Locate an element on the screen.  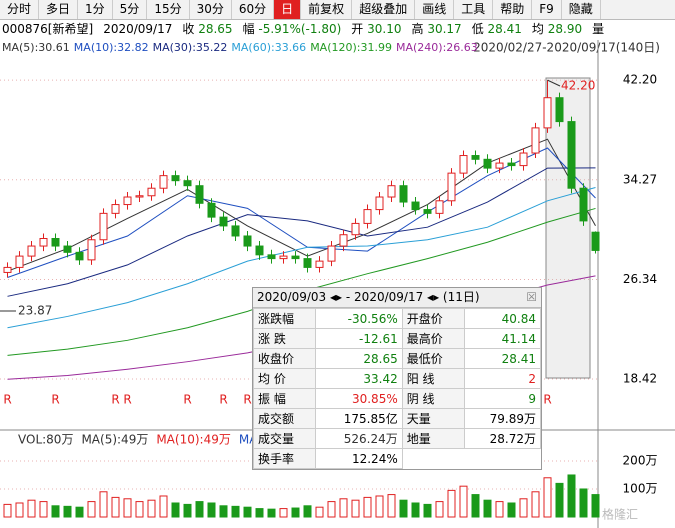
tab: 15分 is located at coordinates (168, 9).